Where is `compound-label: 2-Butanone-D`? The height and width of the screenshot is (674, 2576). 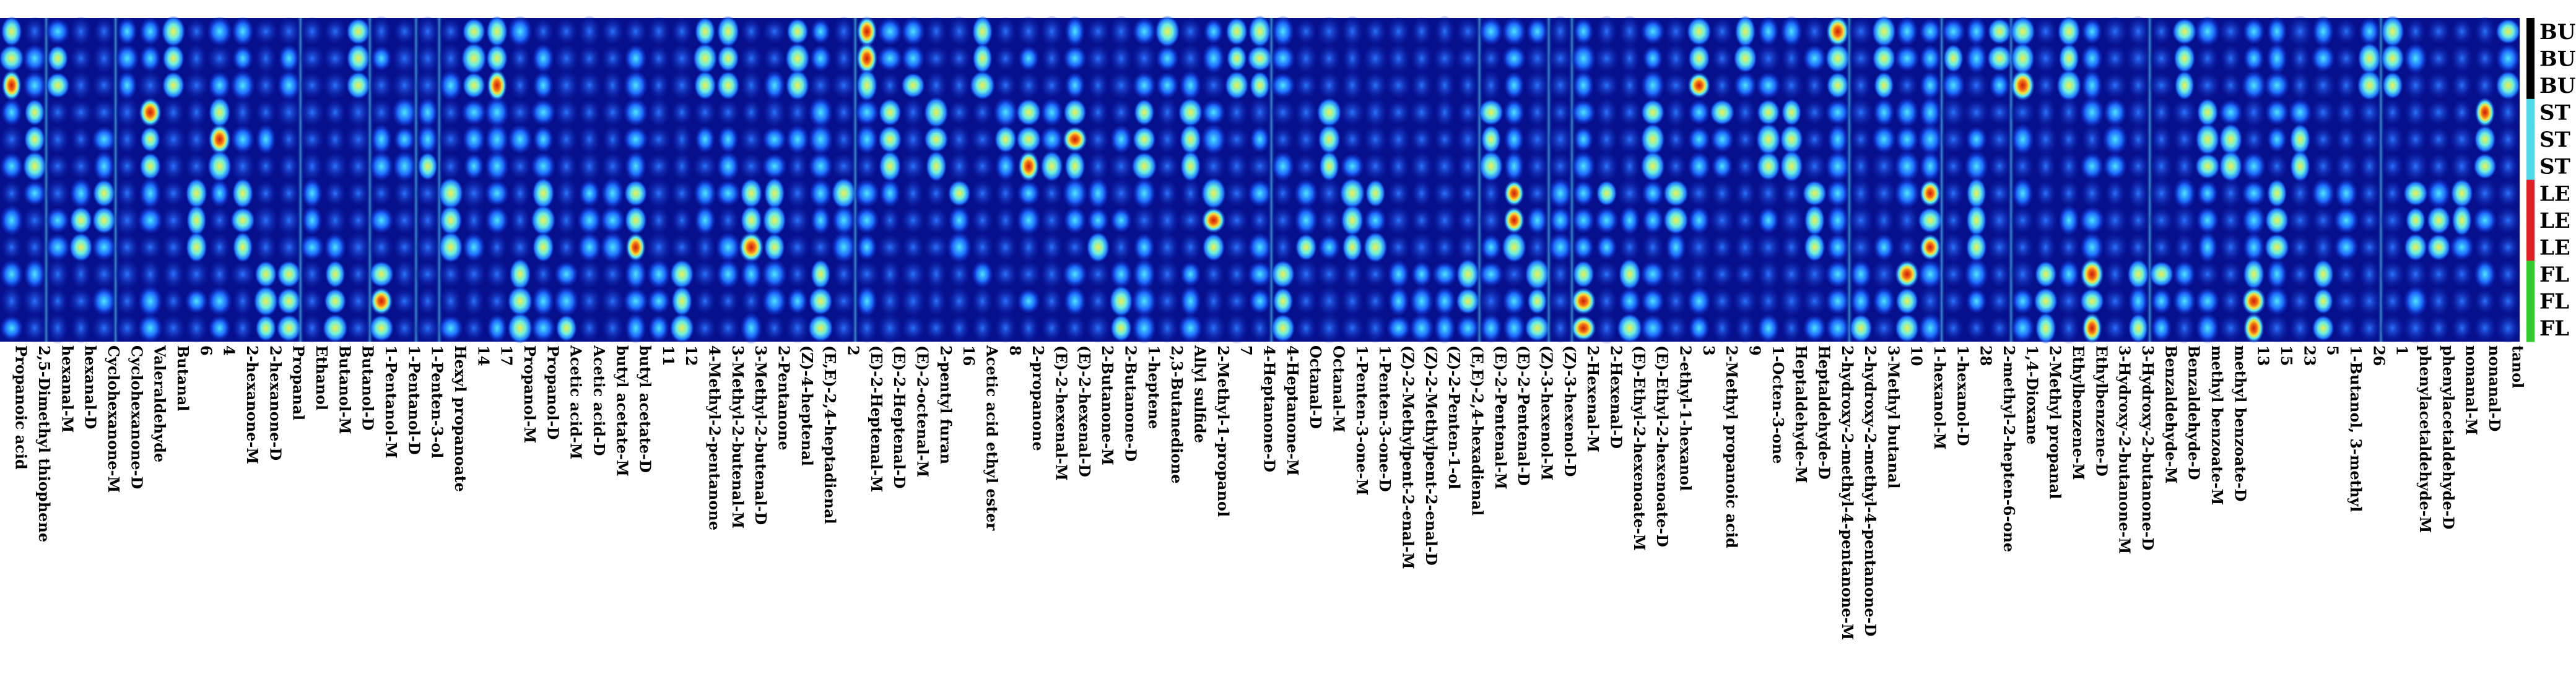
compound-label: 2-Butanone-D is located at coordinates (1131, 404).